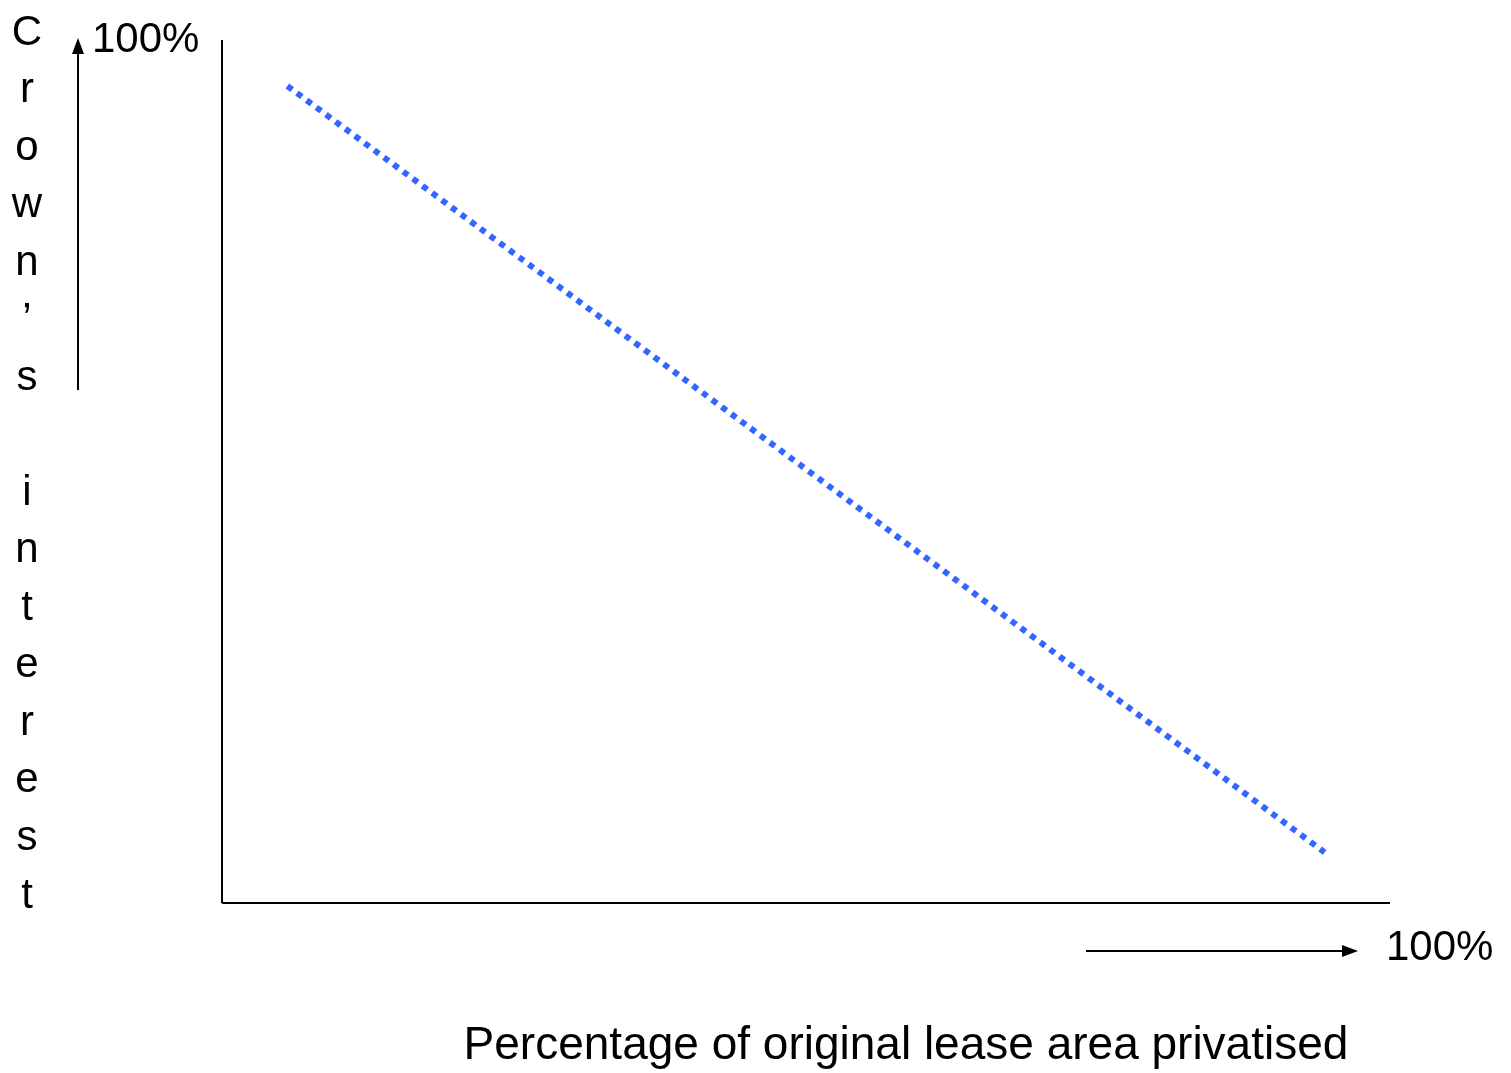  Describe the element at coordinates (906, 1043) in the screenshot. I see `x-axis-title: Percentage of original lease area privatised` at that location.